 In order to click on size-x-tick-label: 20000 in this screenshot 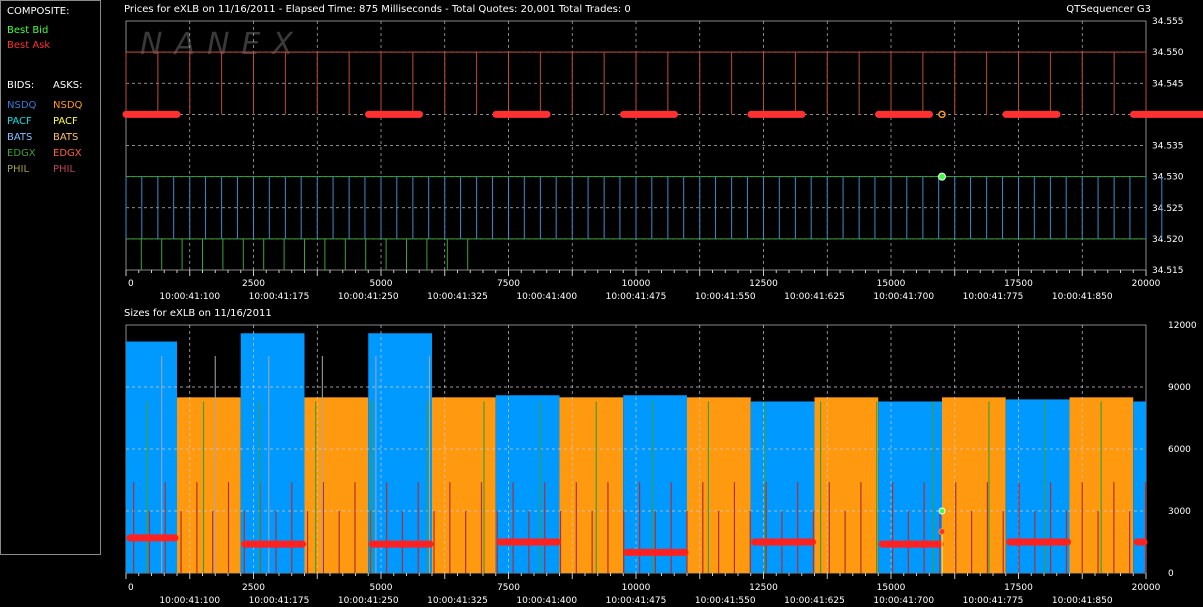, I will do `click(1146, 588)`.